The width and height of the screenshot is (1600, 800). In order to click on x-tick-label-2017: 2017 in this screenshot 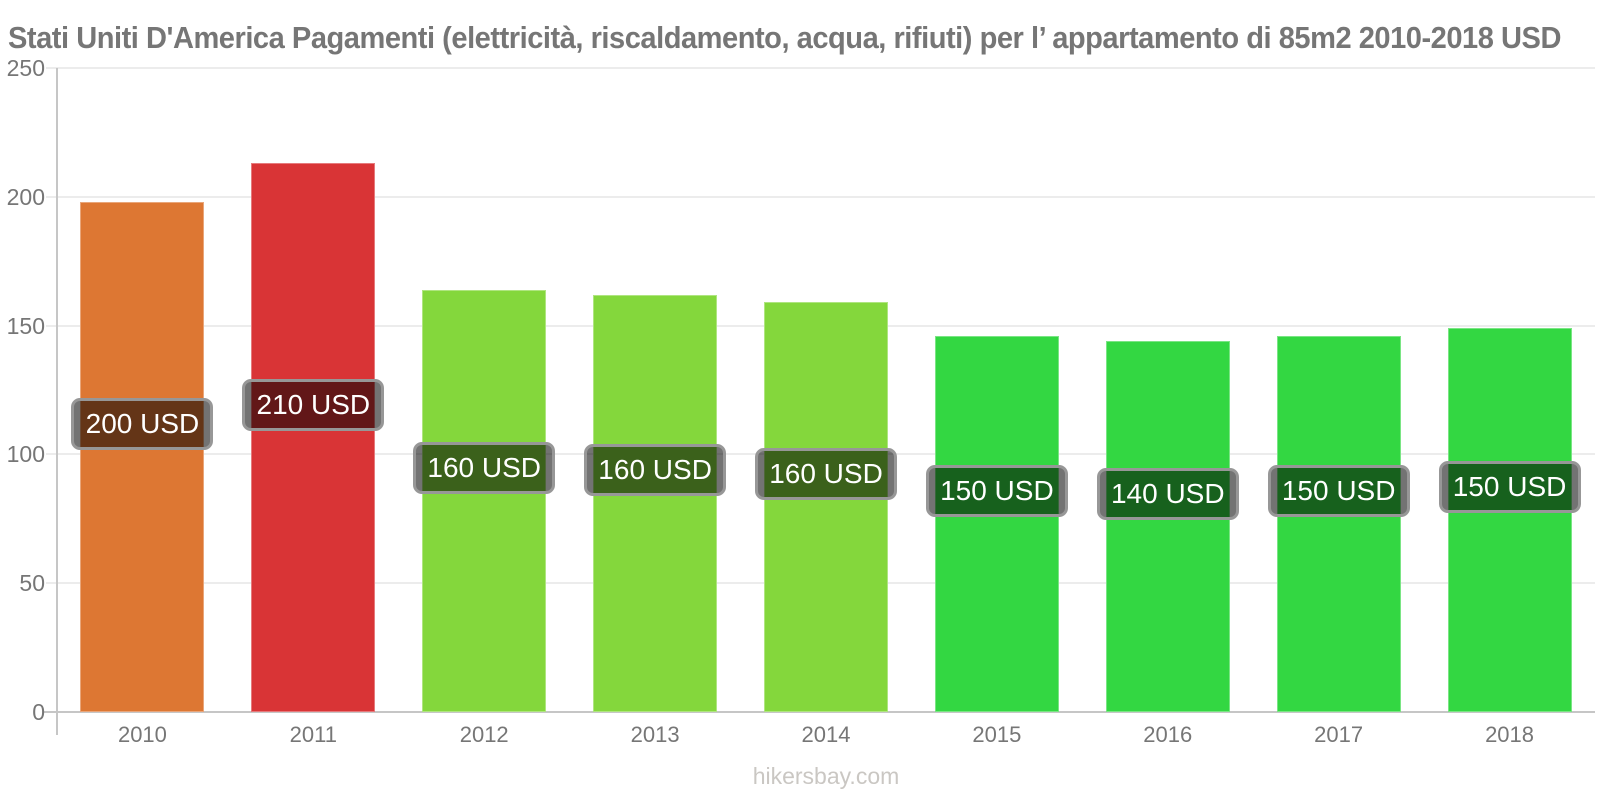, I will do `click(1339, 734)`.